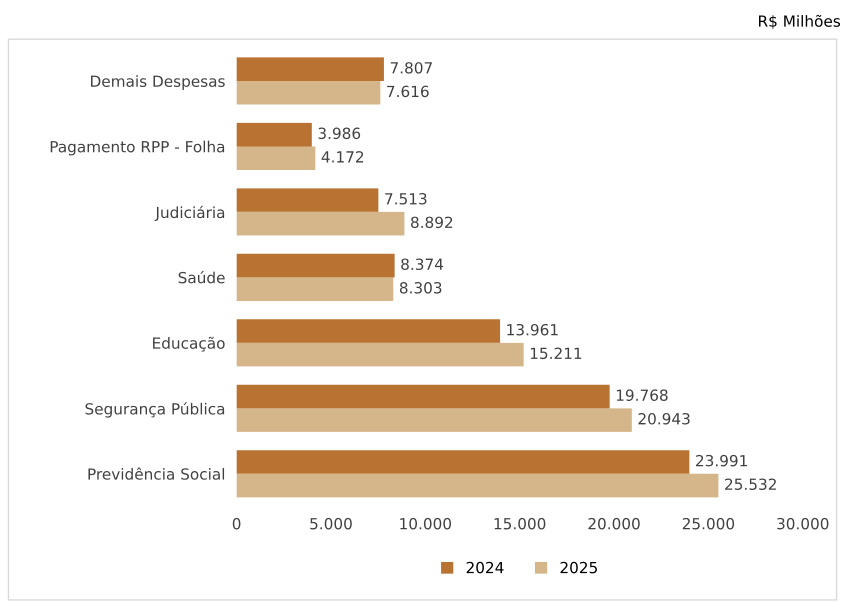 The width and height of the screenshot is (845, 603). What do you see at coordinates (799, 21) in the screenshot?
I see `text: R$ Milhões` at bounding box center [799, 21].